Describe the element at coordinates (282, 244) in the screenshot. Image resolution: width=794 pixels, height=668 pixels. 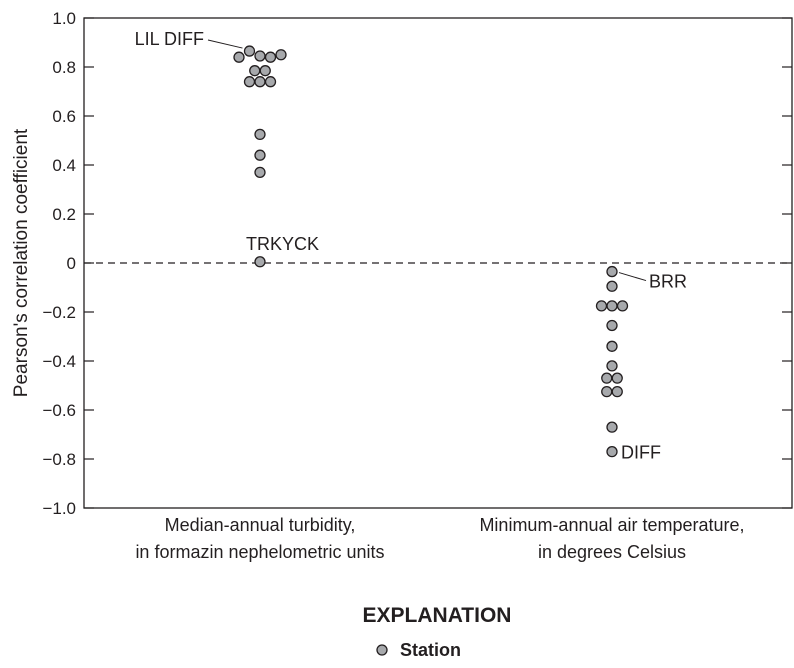
I see `annotation-trkyck: TRKYCK` at that location.